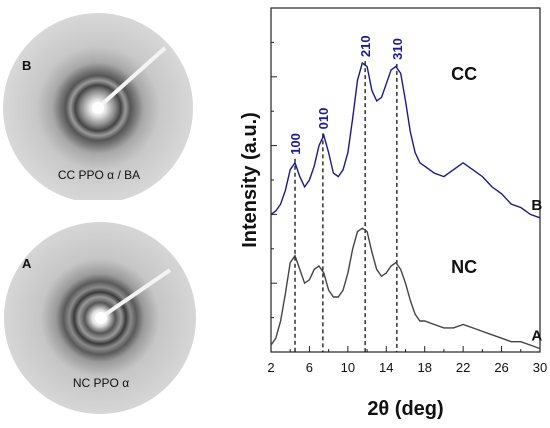  I want to click on x-tick-label: 30, so click(540, 367).